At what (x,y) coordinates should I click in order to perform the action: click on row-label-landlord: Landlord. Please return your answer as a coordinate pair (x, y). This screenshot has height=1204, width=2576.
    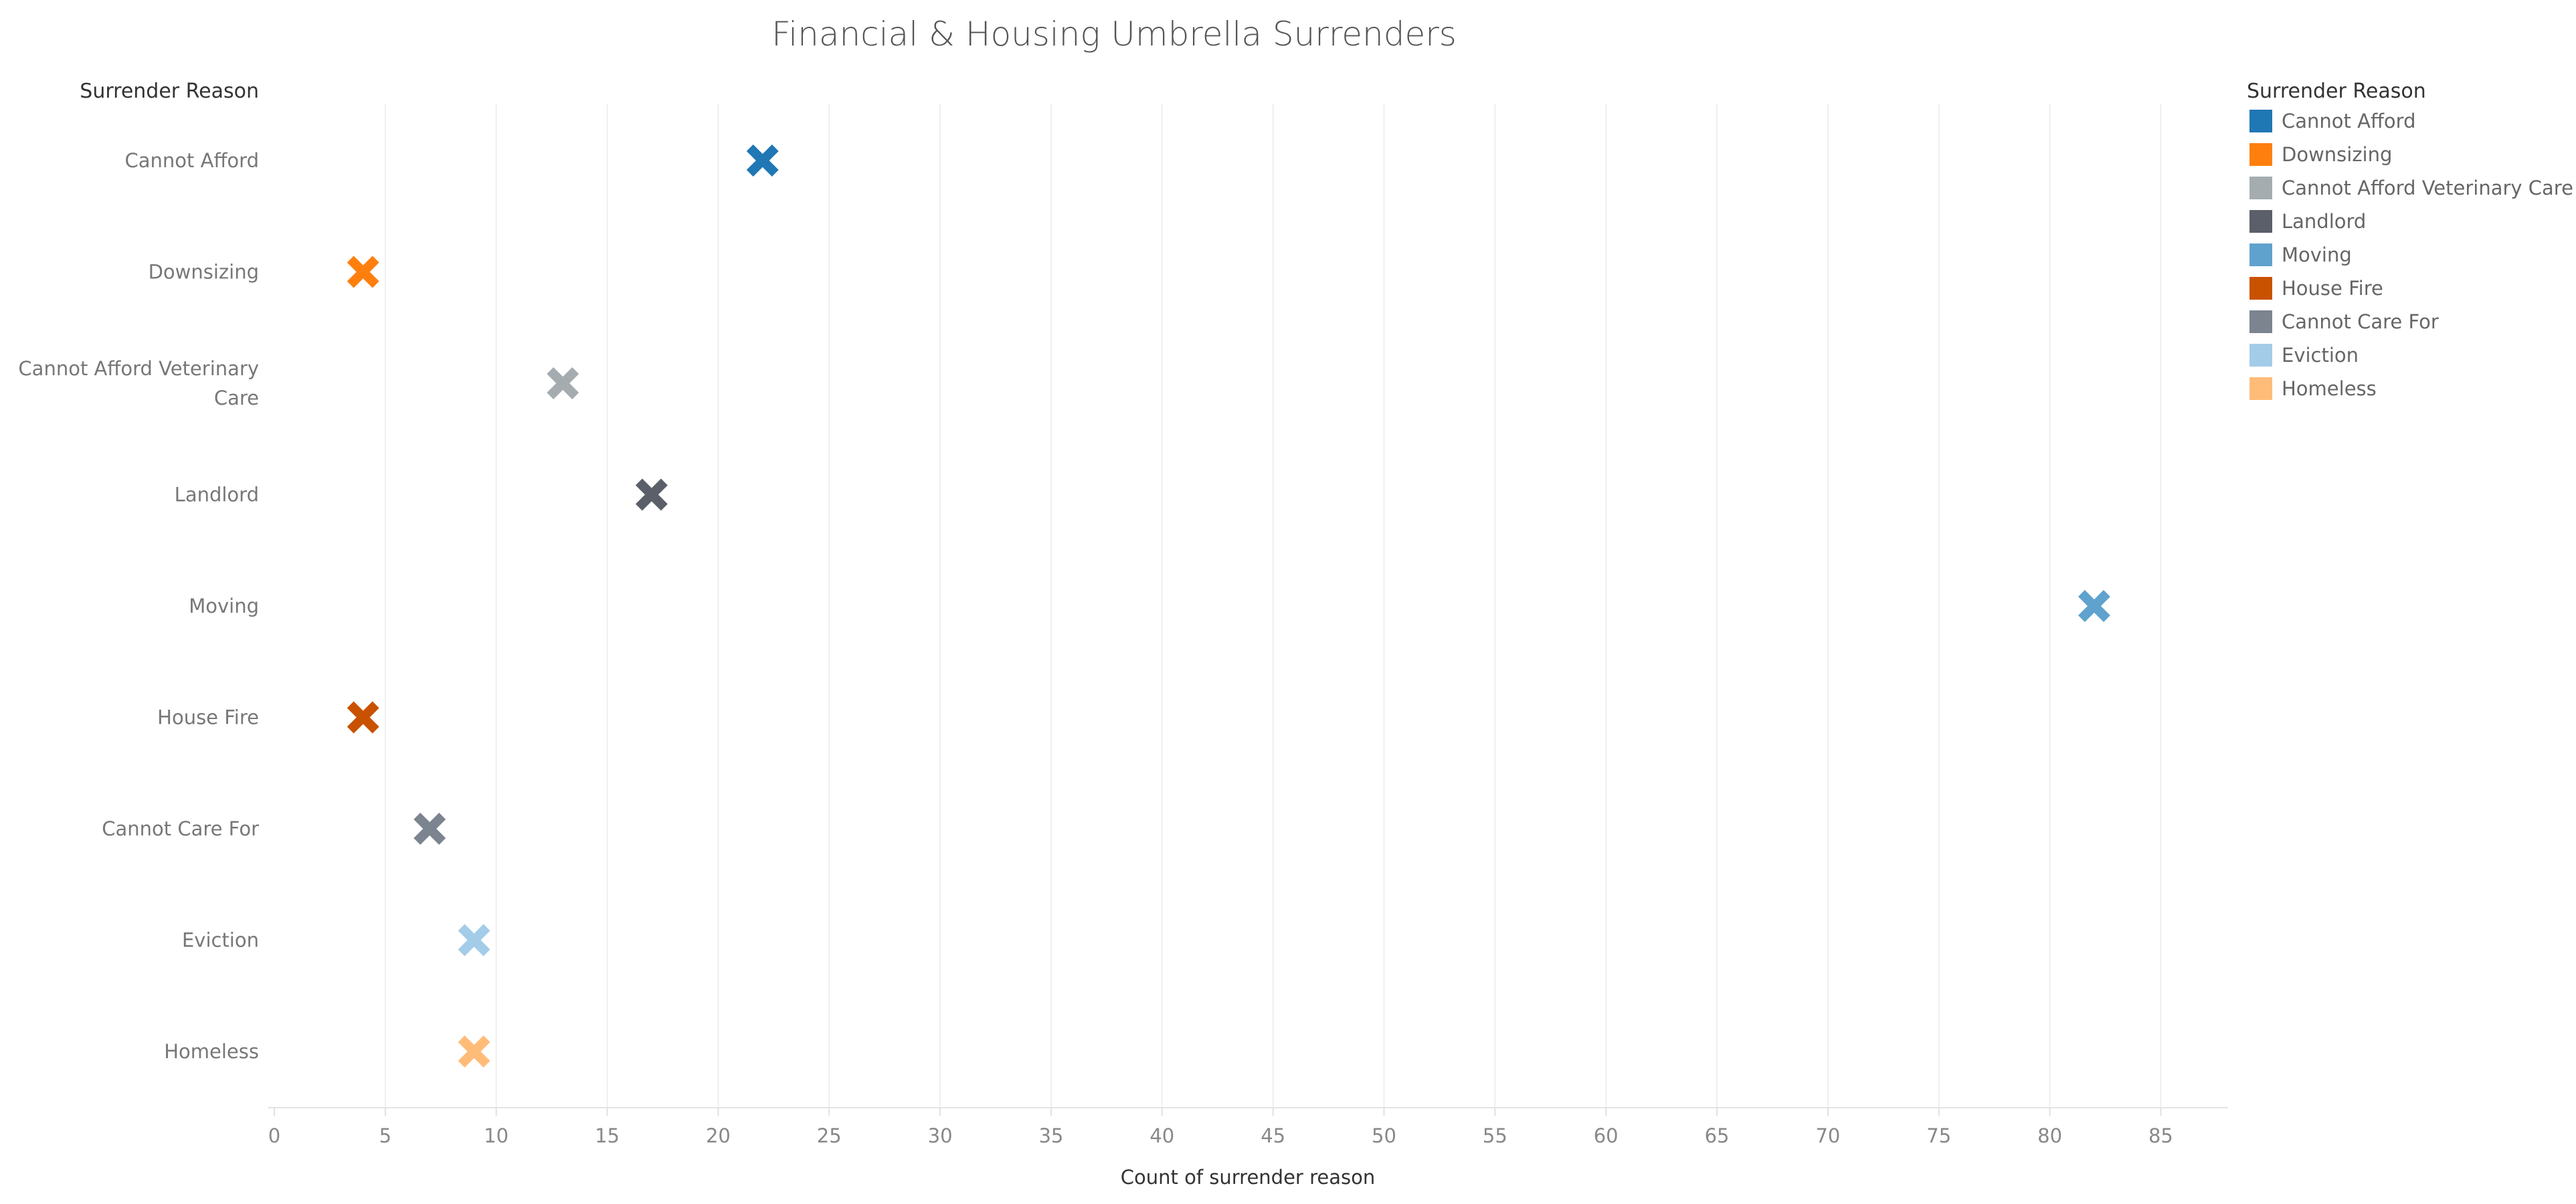
    Looking at the image, I should click on (217, 495).